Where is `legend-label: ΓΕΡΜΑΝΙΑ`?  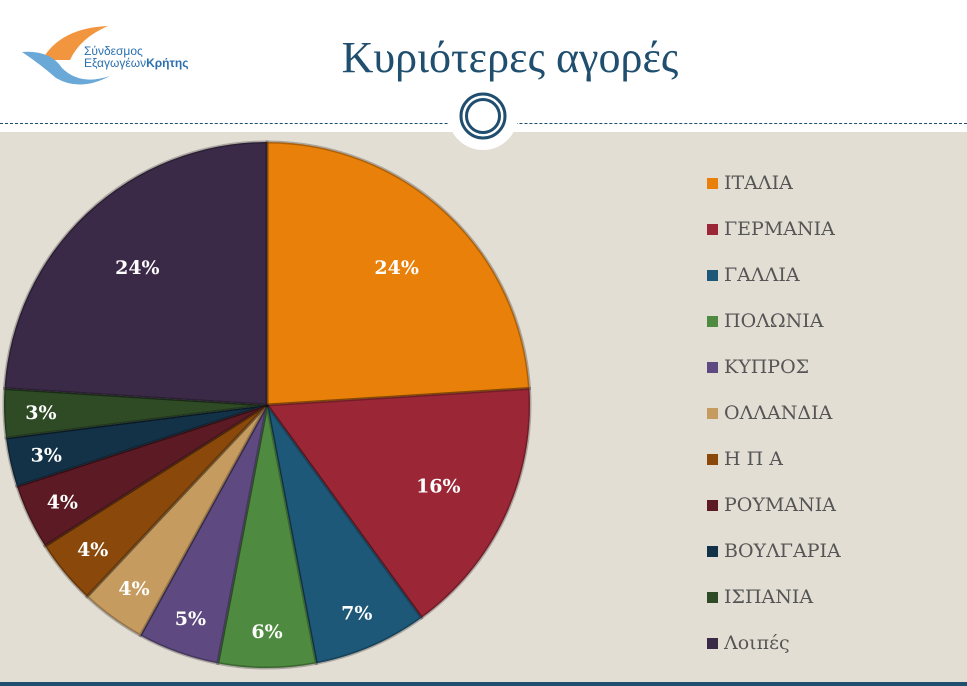
legend-label: ΓΕΡΜΑΝΙΑ is located at coordinates (779, 229).